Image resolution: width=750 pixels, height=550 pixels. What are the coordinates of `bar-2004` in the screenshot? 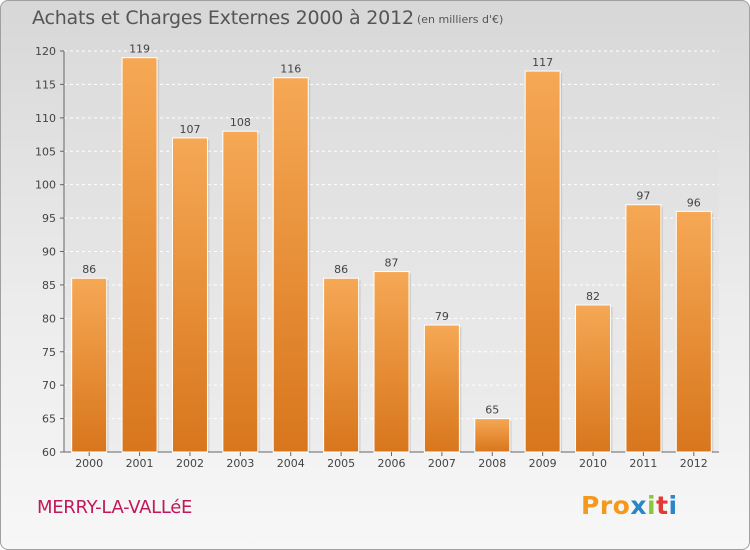 It's located at (291, 265).